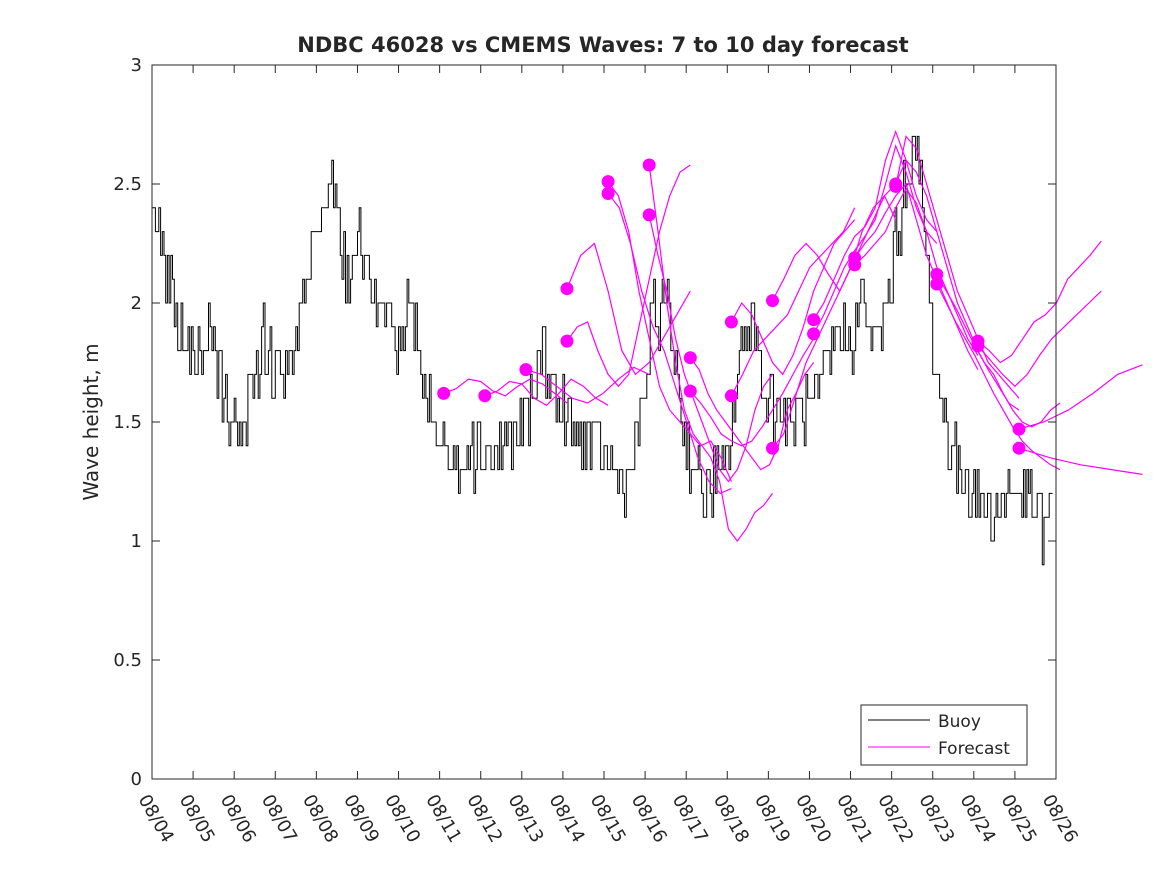 The height and width of the screenshot is (875, 1167). I want to click on y-tick-label: 3, so click(136, 65).